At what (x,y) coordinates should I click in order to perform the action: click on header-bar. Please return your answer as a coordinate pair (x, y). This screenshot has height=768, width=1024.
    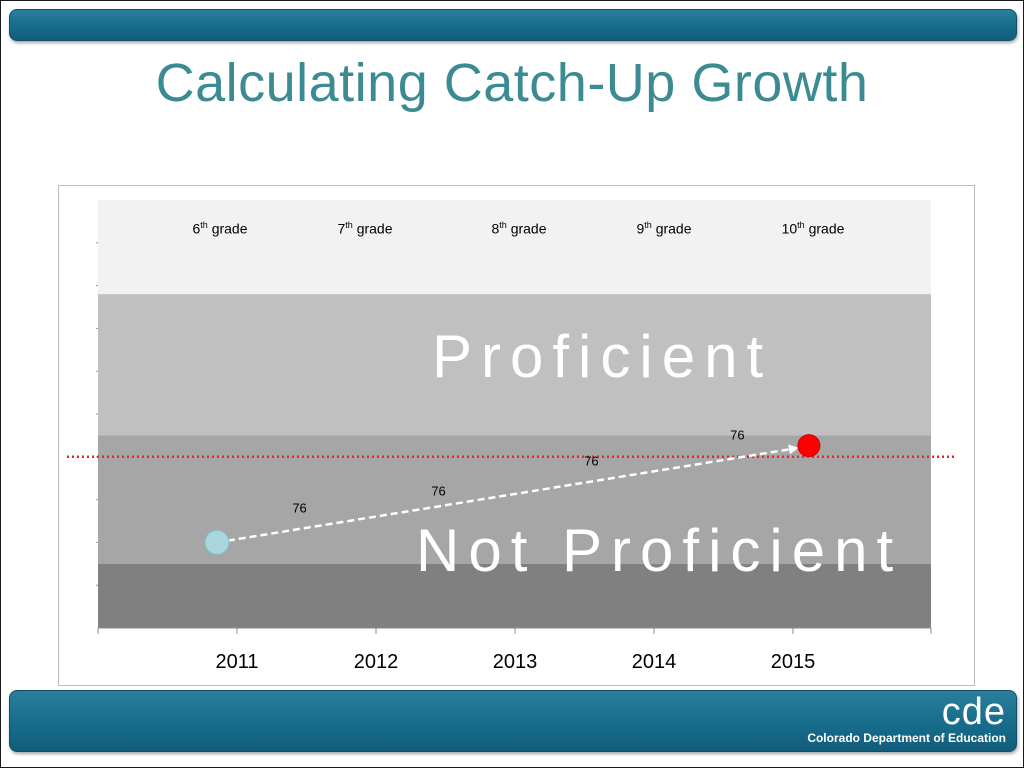
    Looking at the image, I should click on (513, 25).